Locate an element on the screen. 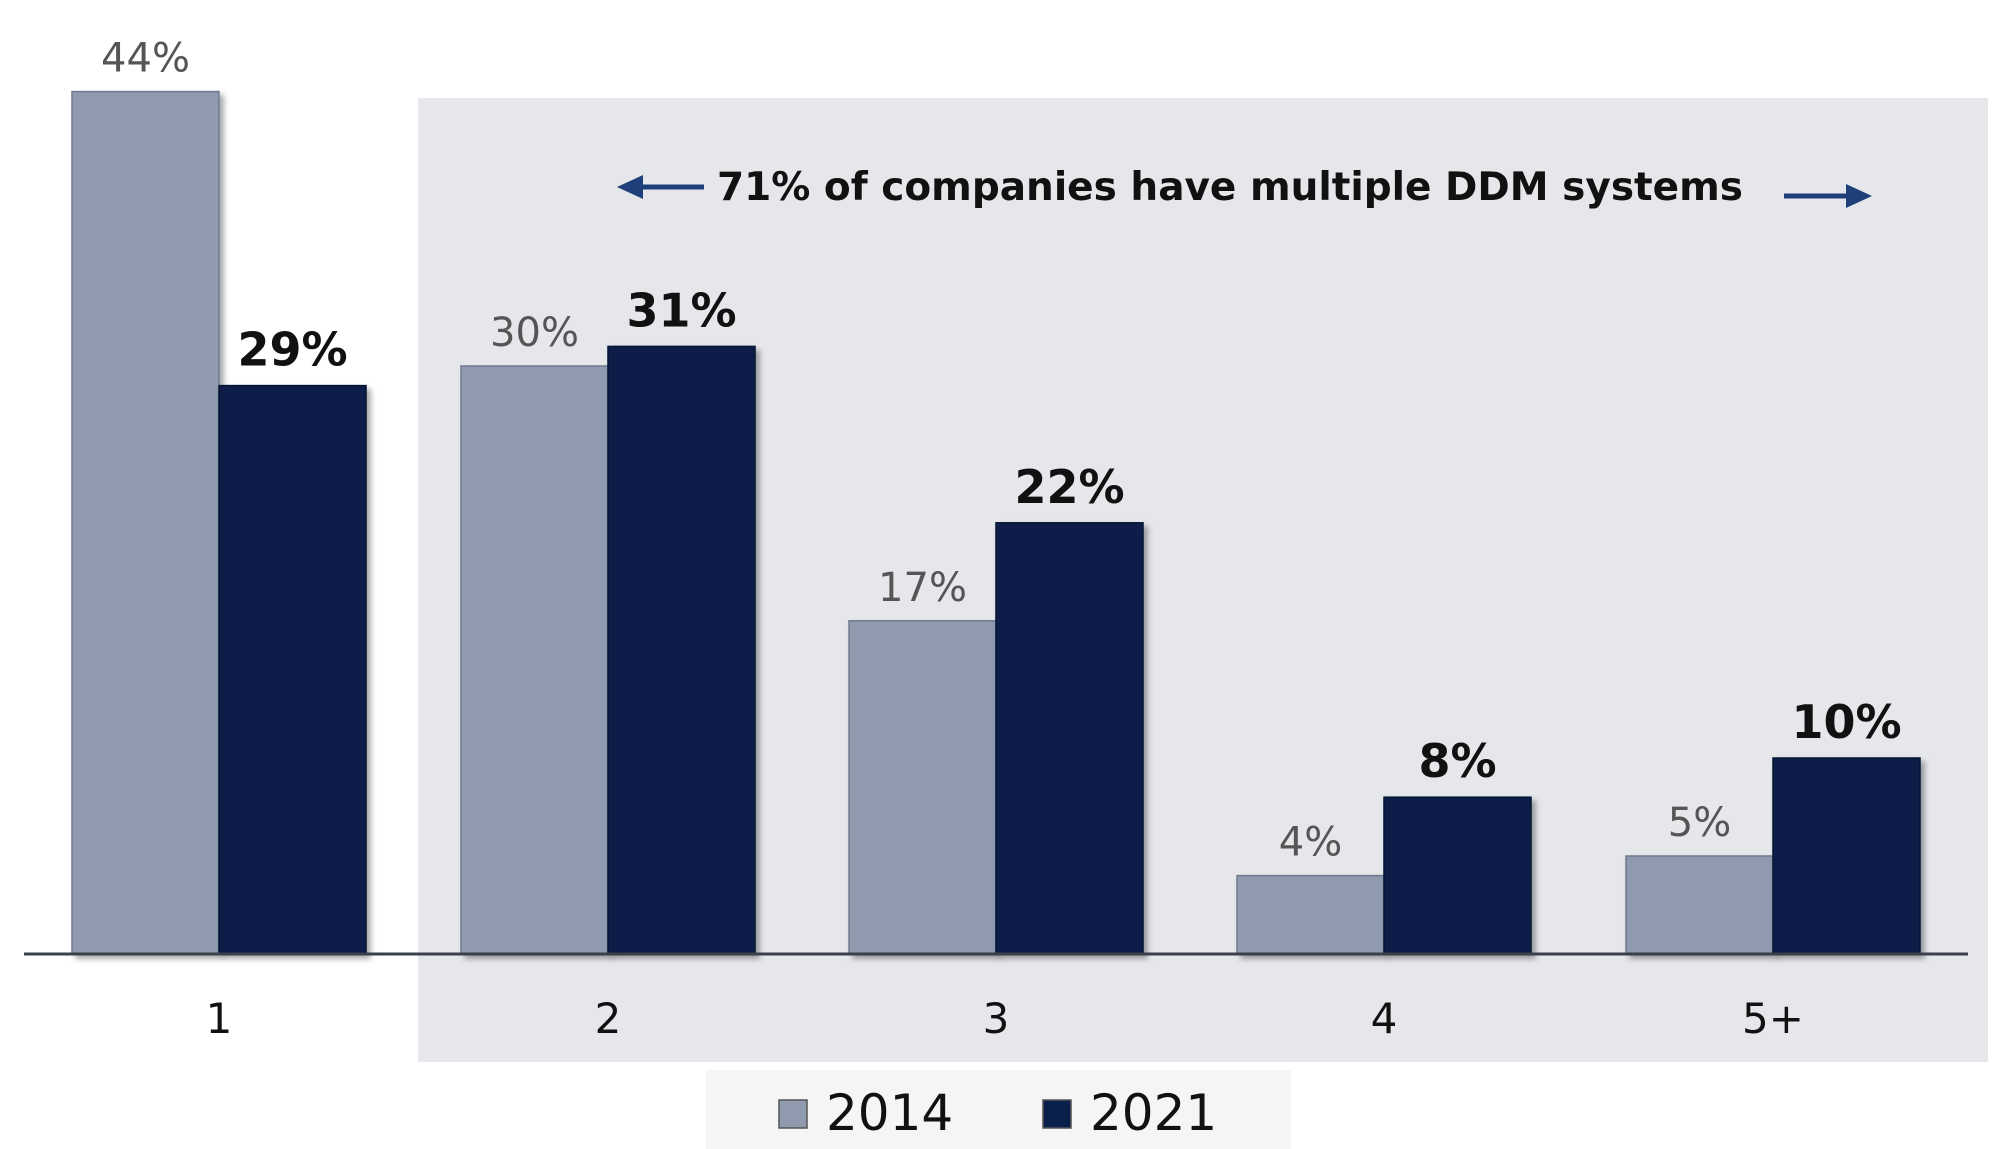 This screenshot has height=1149, width=2004. legend-label-2014: 2014 is located at coordinates (889, 1113).